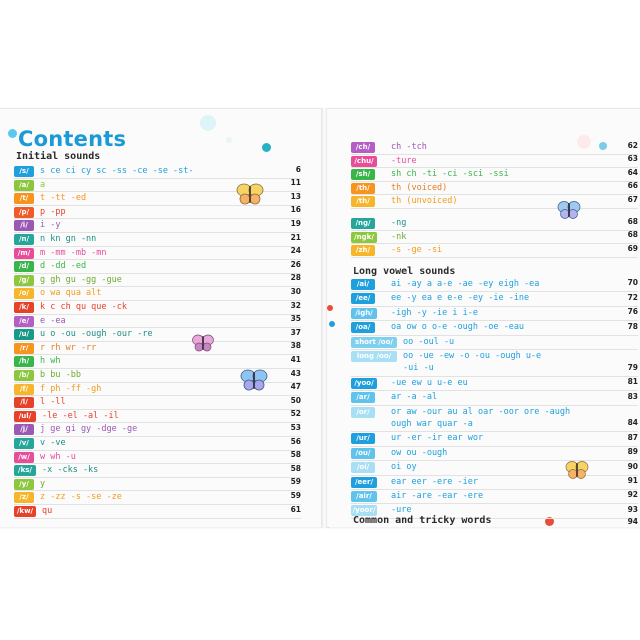 Image resolution: width=640 pixels, height=640 pixels. I want to click on spelling-list: u o -ou -ough -our -re, so click(96, 334).